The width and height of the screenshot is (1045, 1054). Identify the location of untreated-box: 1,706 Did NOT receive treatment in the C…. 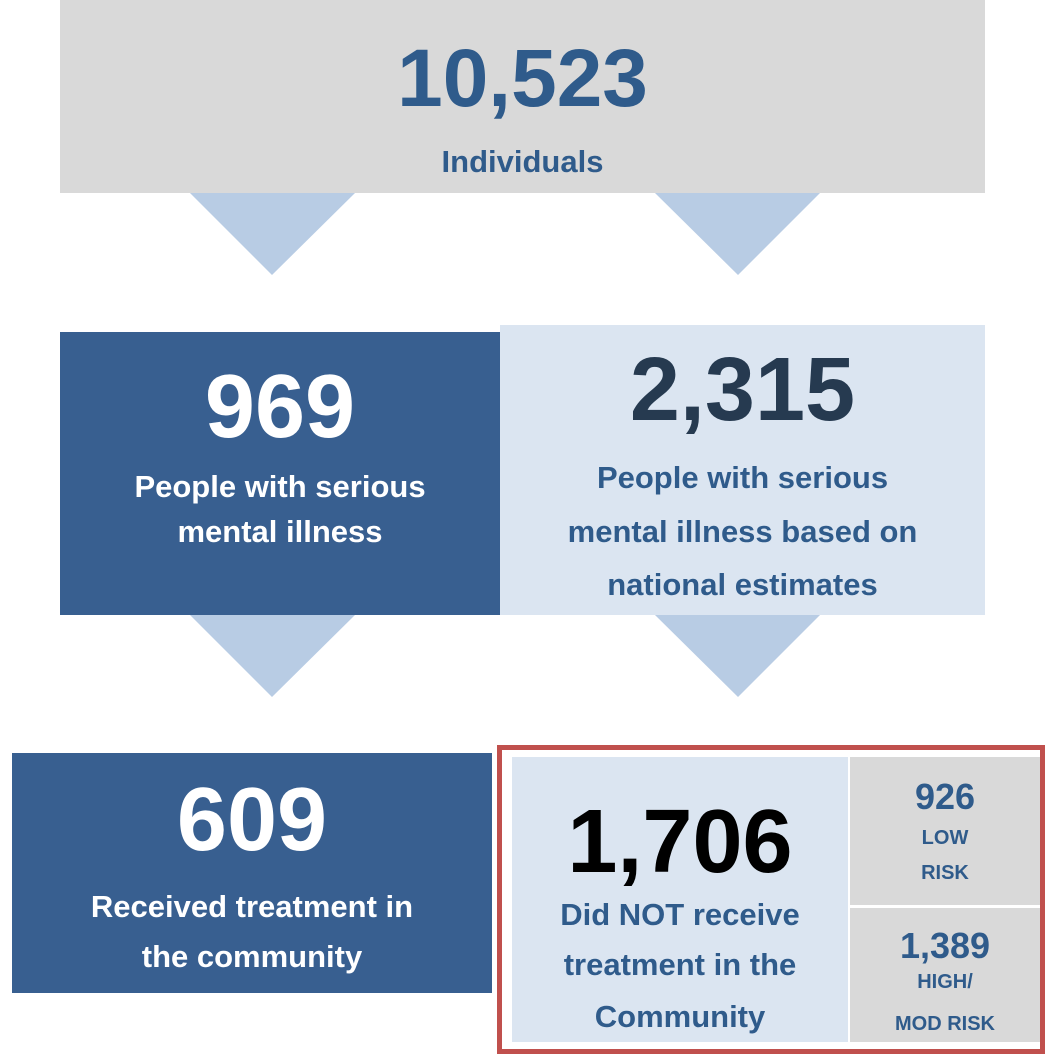
(680, 899).